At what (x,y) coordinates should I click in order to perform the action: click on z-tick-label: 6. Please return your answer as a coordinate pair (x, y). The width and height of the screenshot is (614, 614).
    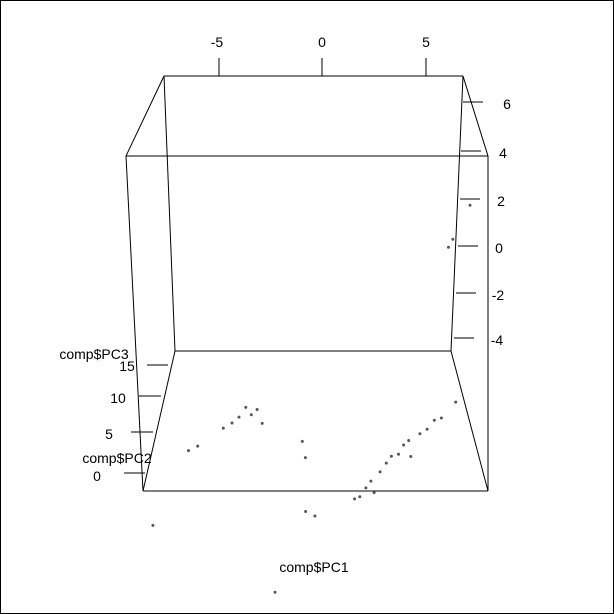
    Looking at the image, I should click on (507, 104).